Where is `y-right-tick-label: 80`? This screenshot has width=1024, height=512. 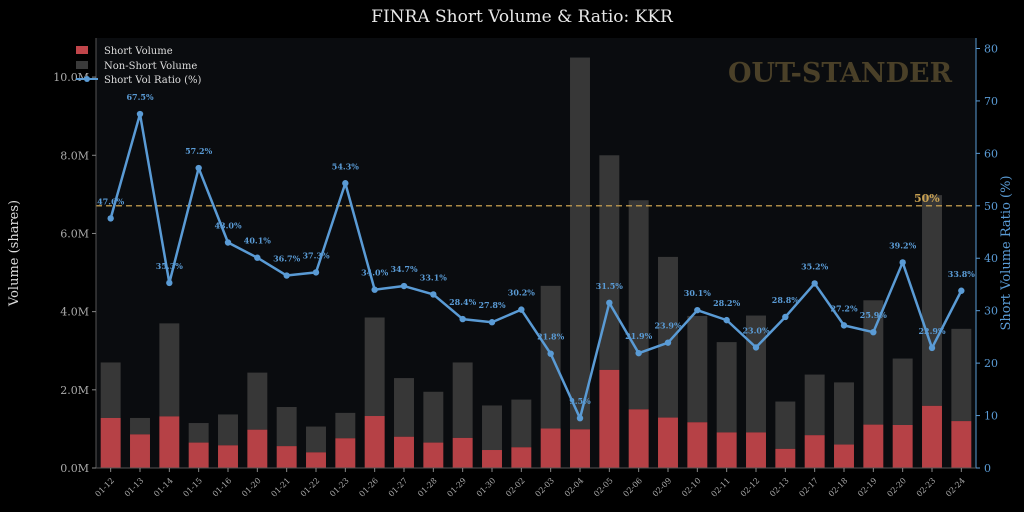
y-right-tick-label: 80 is located at coordinates (991, 48).